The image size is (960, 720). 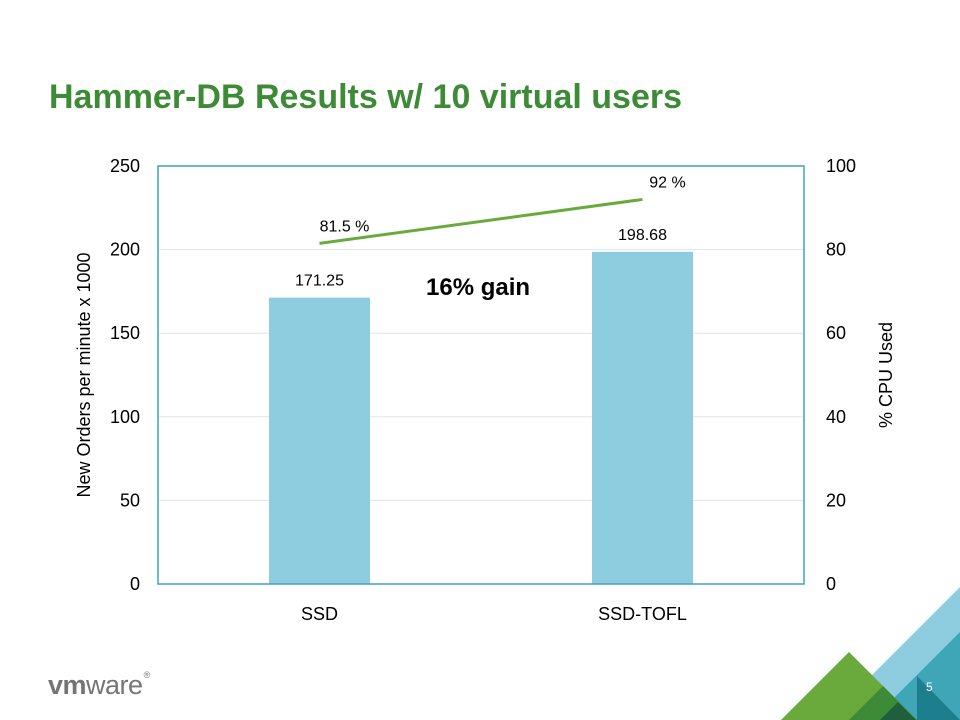 What do you see at coordinates (836, 250) in the screenshot?
I see `y2-tick-label: 80` at bounding box center [836, 250].